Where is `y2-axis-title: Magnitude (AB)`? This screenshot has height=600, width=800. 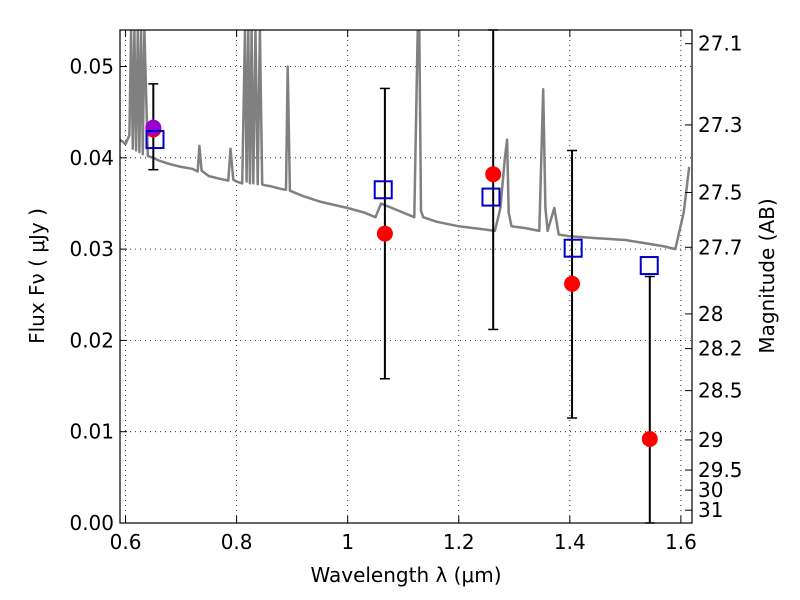
y2-axis-title: Magnitude (AB) is located at coordinates (767, 275).